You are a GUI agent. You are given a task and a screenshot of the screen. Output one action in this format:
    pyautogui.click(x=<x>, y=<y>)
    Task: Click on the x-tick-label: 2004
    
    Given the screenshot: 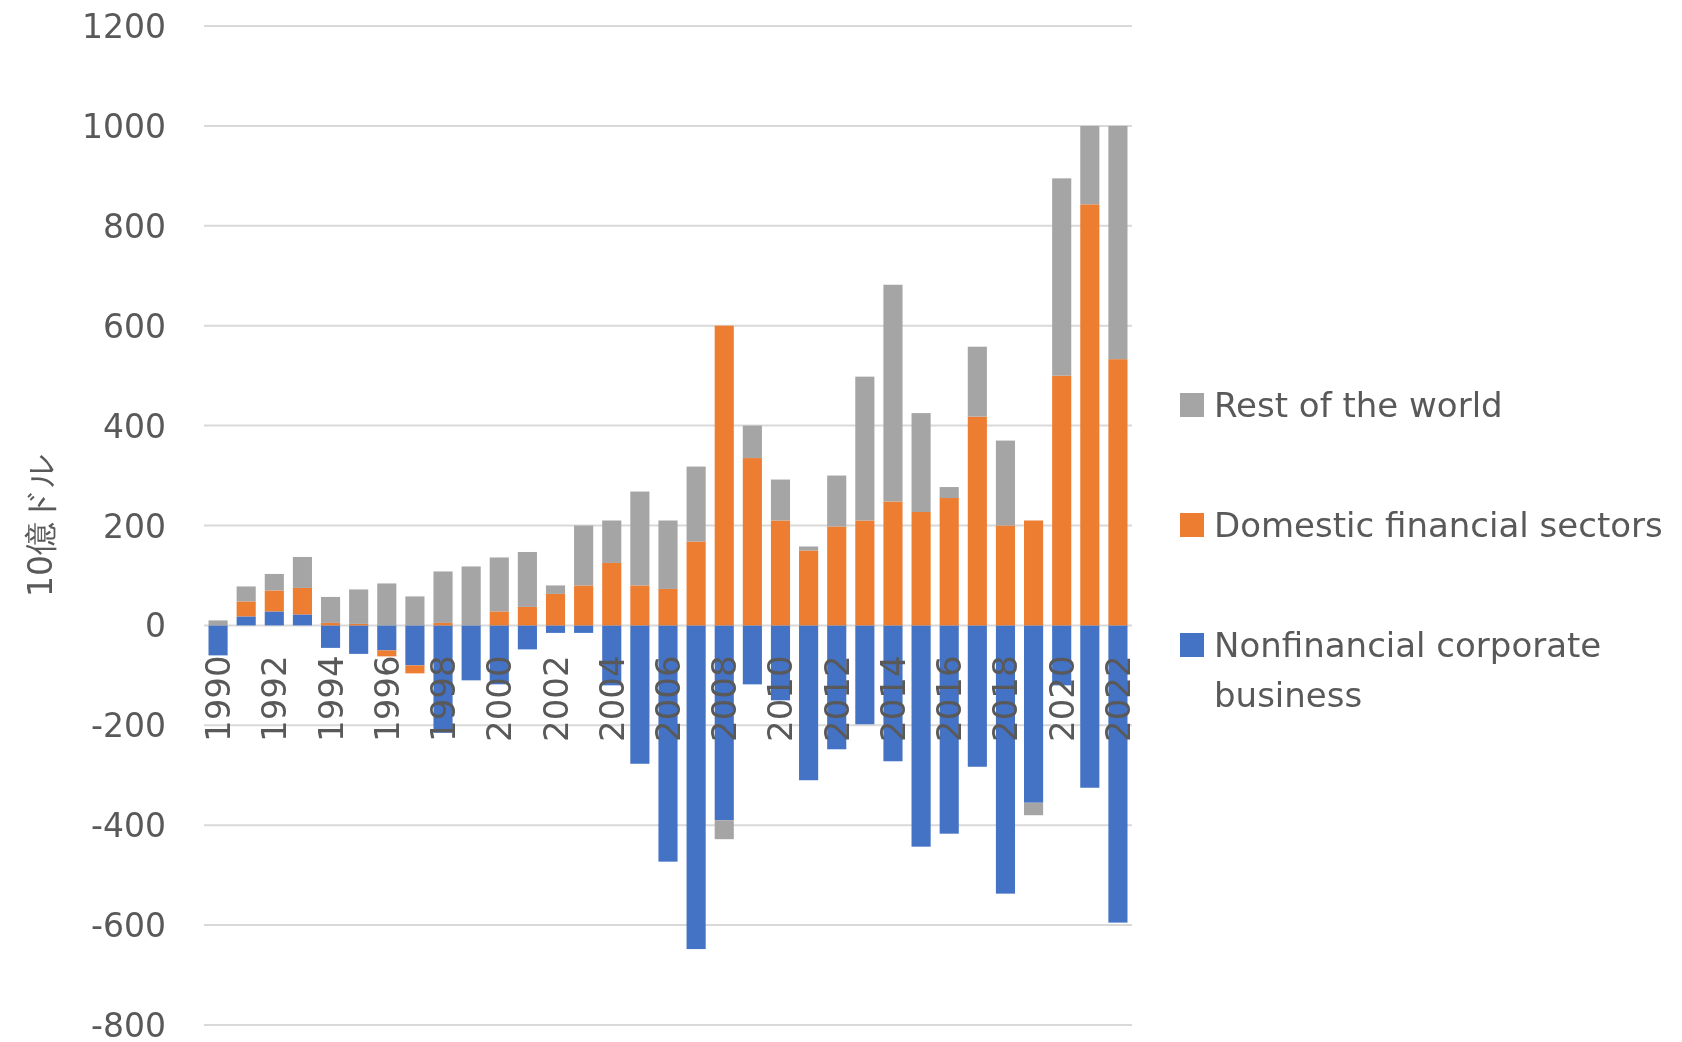 What is the action you would take?
    pyautogui.click(x=611, y=698)
    